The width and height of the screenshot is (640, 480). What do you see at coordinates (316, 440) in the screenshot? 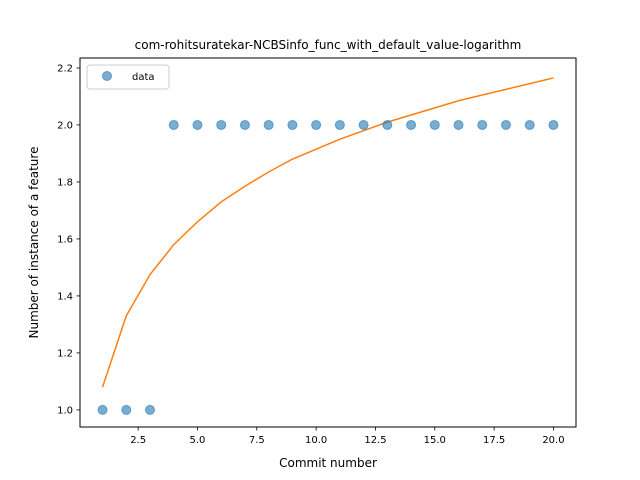
I see `x-tick-label: 10.0` at bounding box center [316, 440].